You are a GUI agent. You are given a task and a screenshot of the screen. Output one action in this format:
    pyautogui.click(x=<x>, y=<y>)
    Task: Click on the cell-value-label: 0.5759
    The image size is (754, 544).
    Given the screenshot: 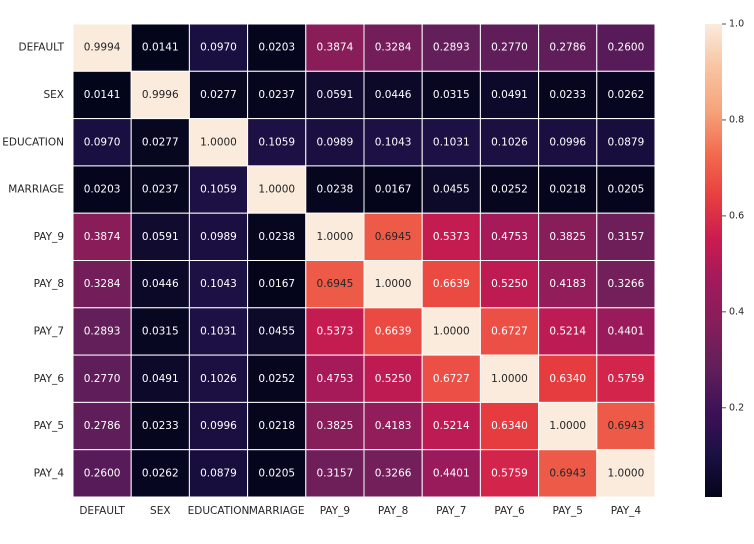 What is the action you would take?
    pyautogui.click(x=509, y=473)
    